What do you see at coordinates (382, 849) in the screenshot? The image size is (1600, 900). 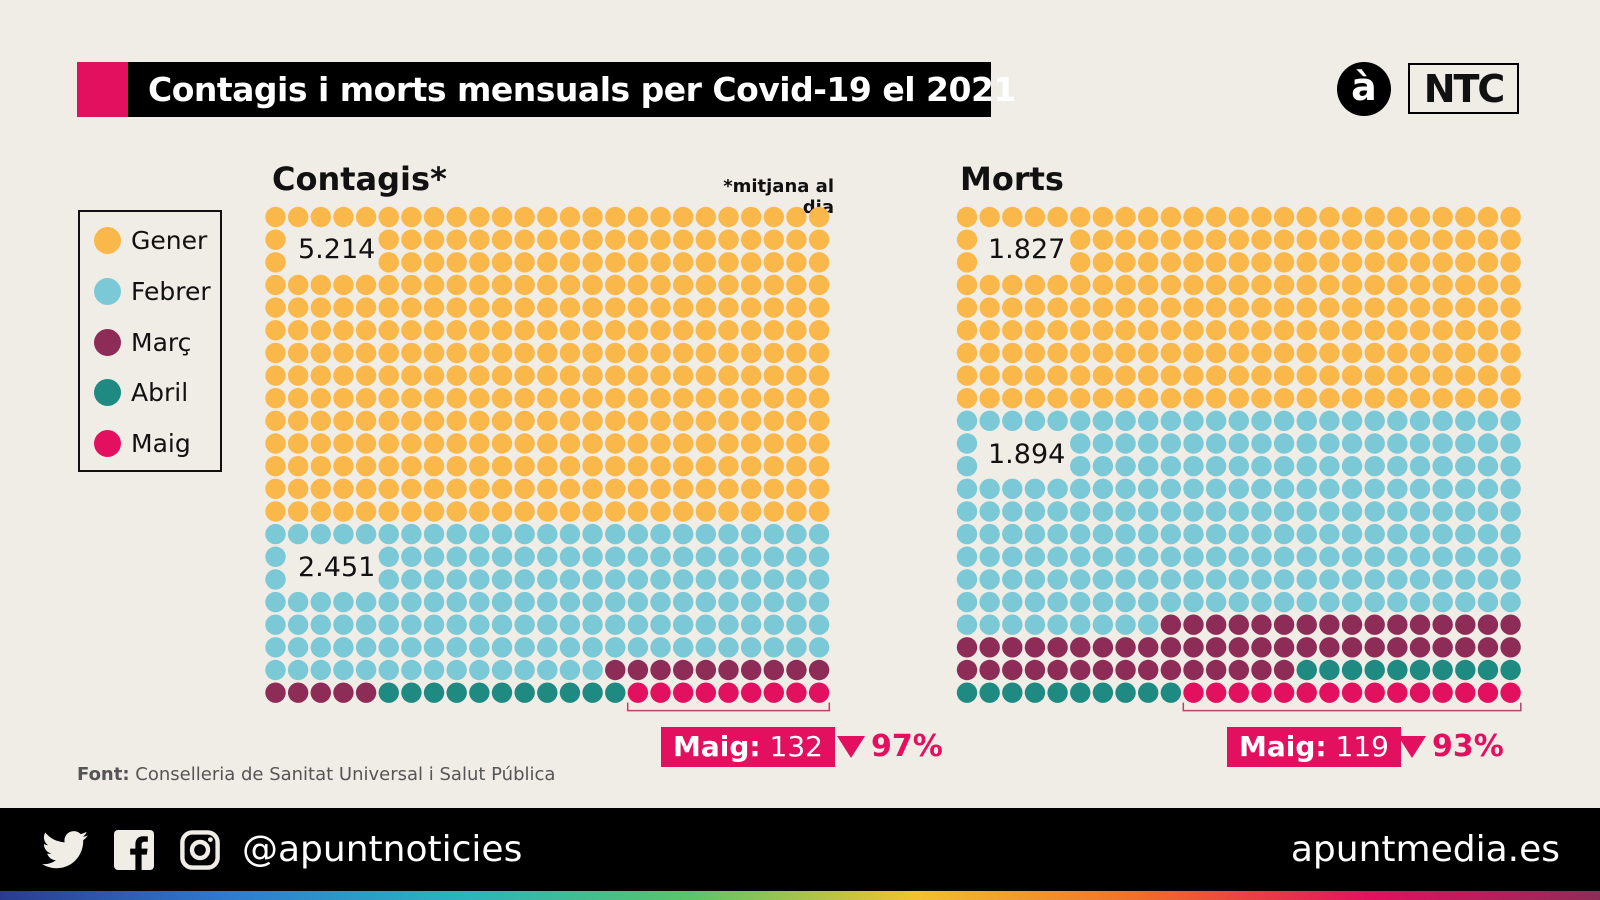 I see `social-handle: @apuntnoticies` at bounding box center [382, 849].